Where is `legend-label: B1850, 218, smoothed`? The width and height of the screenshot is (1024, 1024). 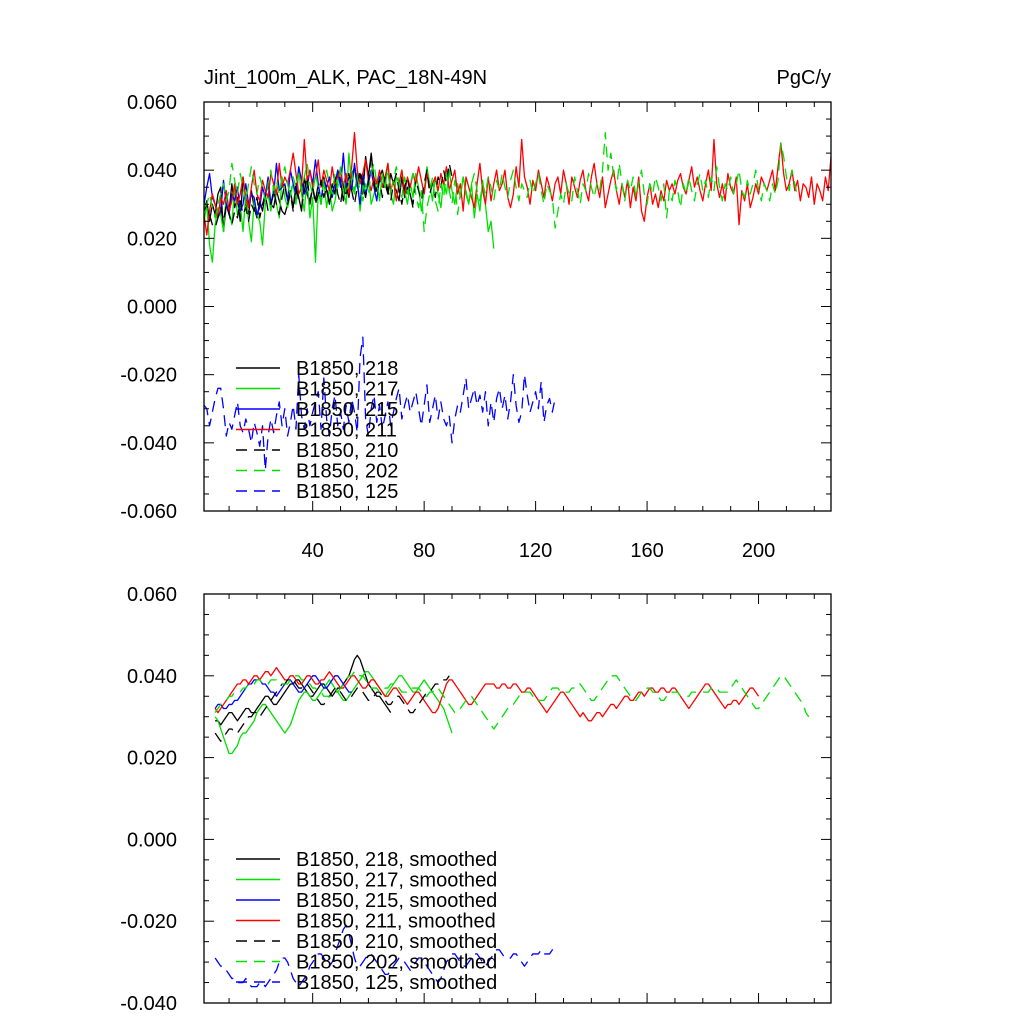 legend-label: B1850, 218, smoothed is located at coordinates (396, 860).